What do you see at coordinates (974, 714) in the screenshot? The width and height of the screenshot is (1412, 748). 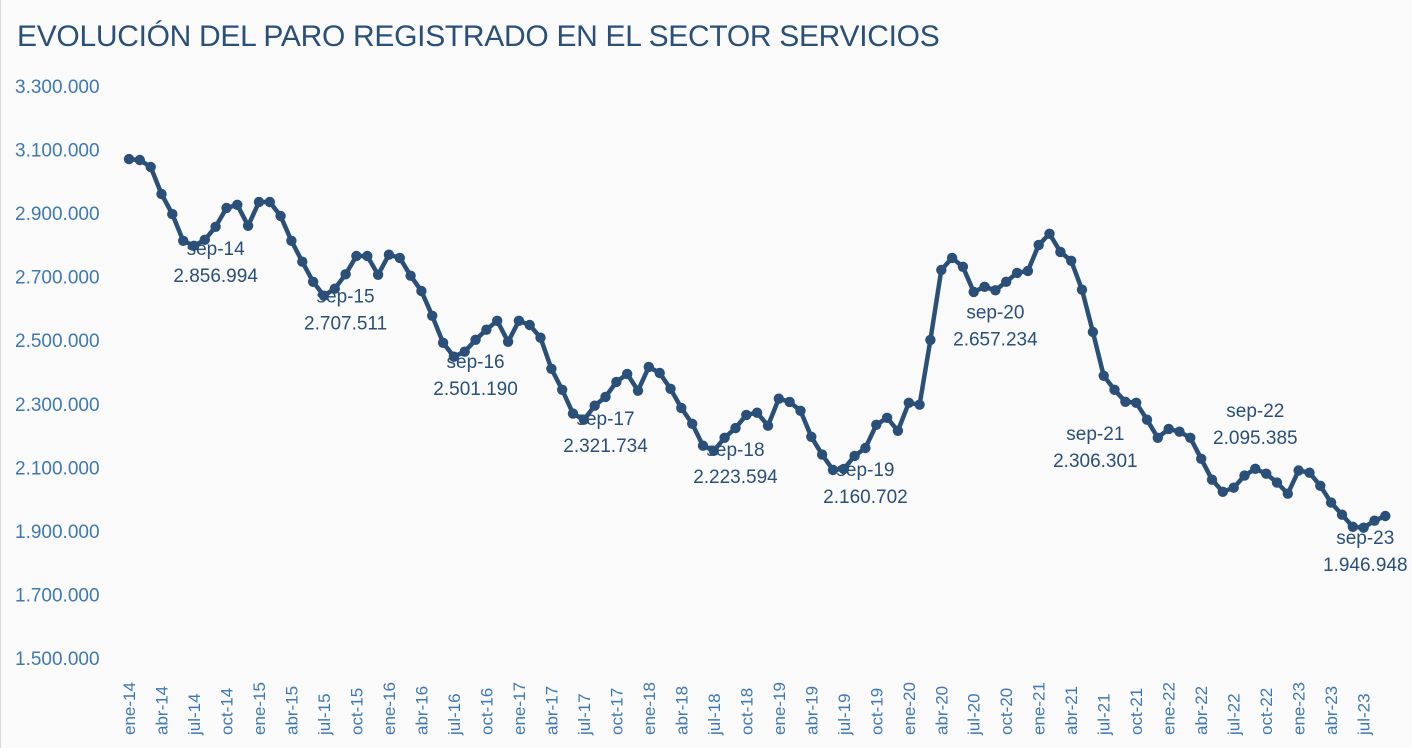 I see `x-tick-label: jul-20` at bounding box center [974, 714].